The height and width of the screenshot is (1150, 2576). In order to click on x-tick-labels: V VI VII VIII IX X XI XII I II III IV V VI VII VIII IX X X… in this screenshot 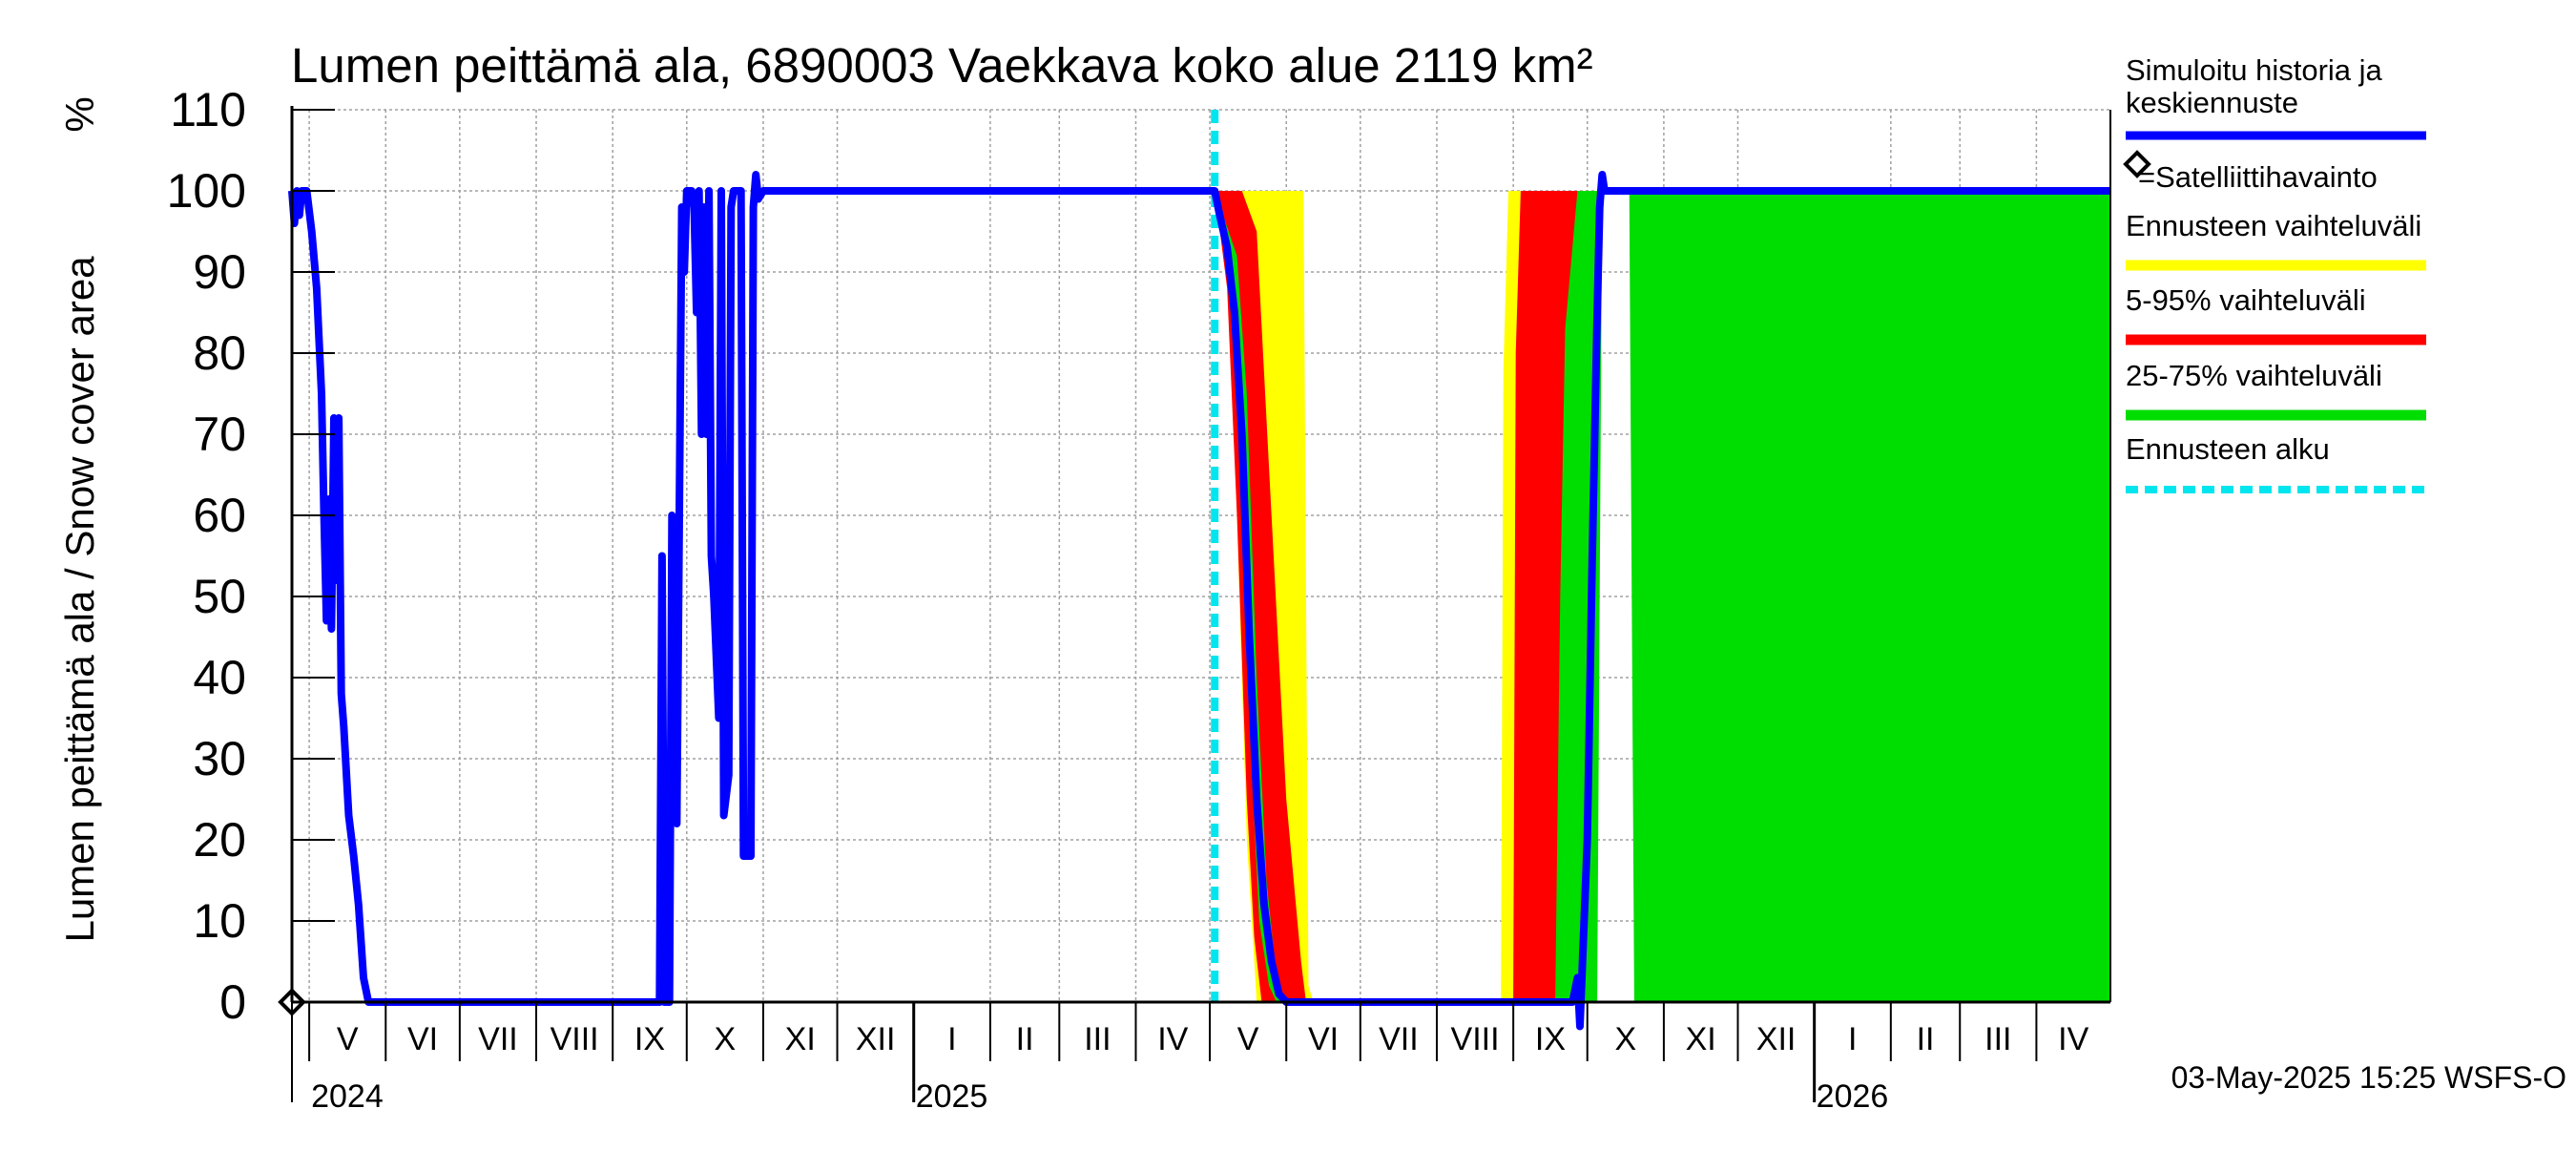, I will do `click(1199, 1068)`.